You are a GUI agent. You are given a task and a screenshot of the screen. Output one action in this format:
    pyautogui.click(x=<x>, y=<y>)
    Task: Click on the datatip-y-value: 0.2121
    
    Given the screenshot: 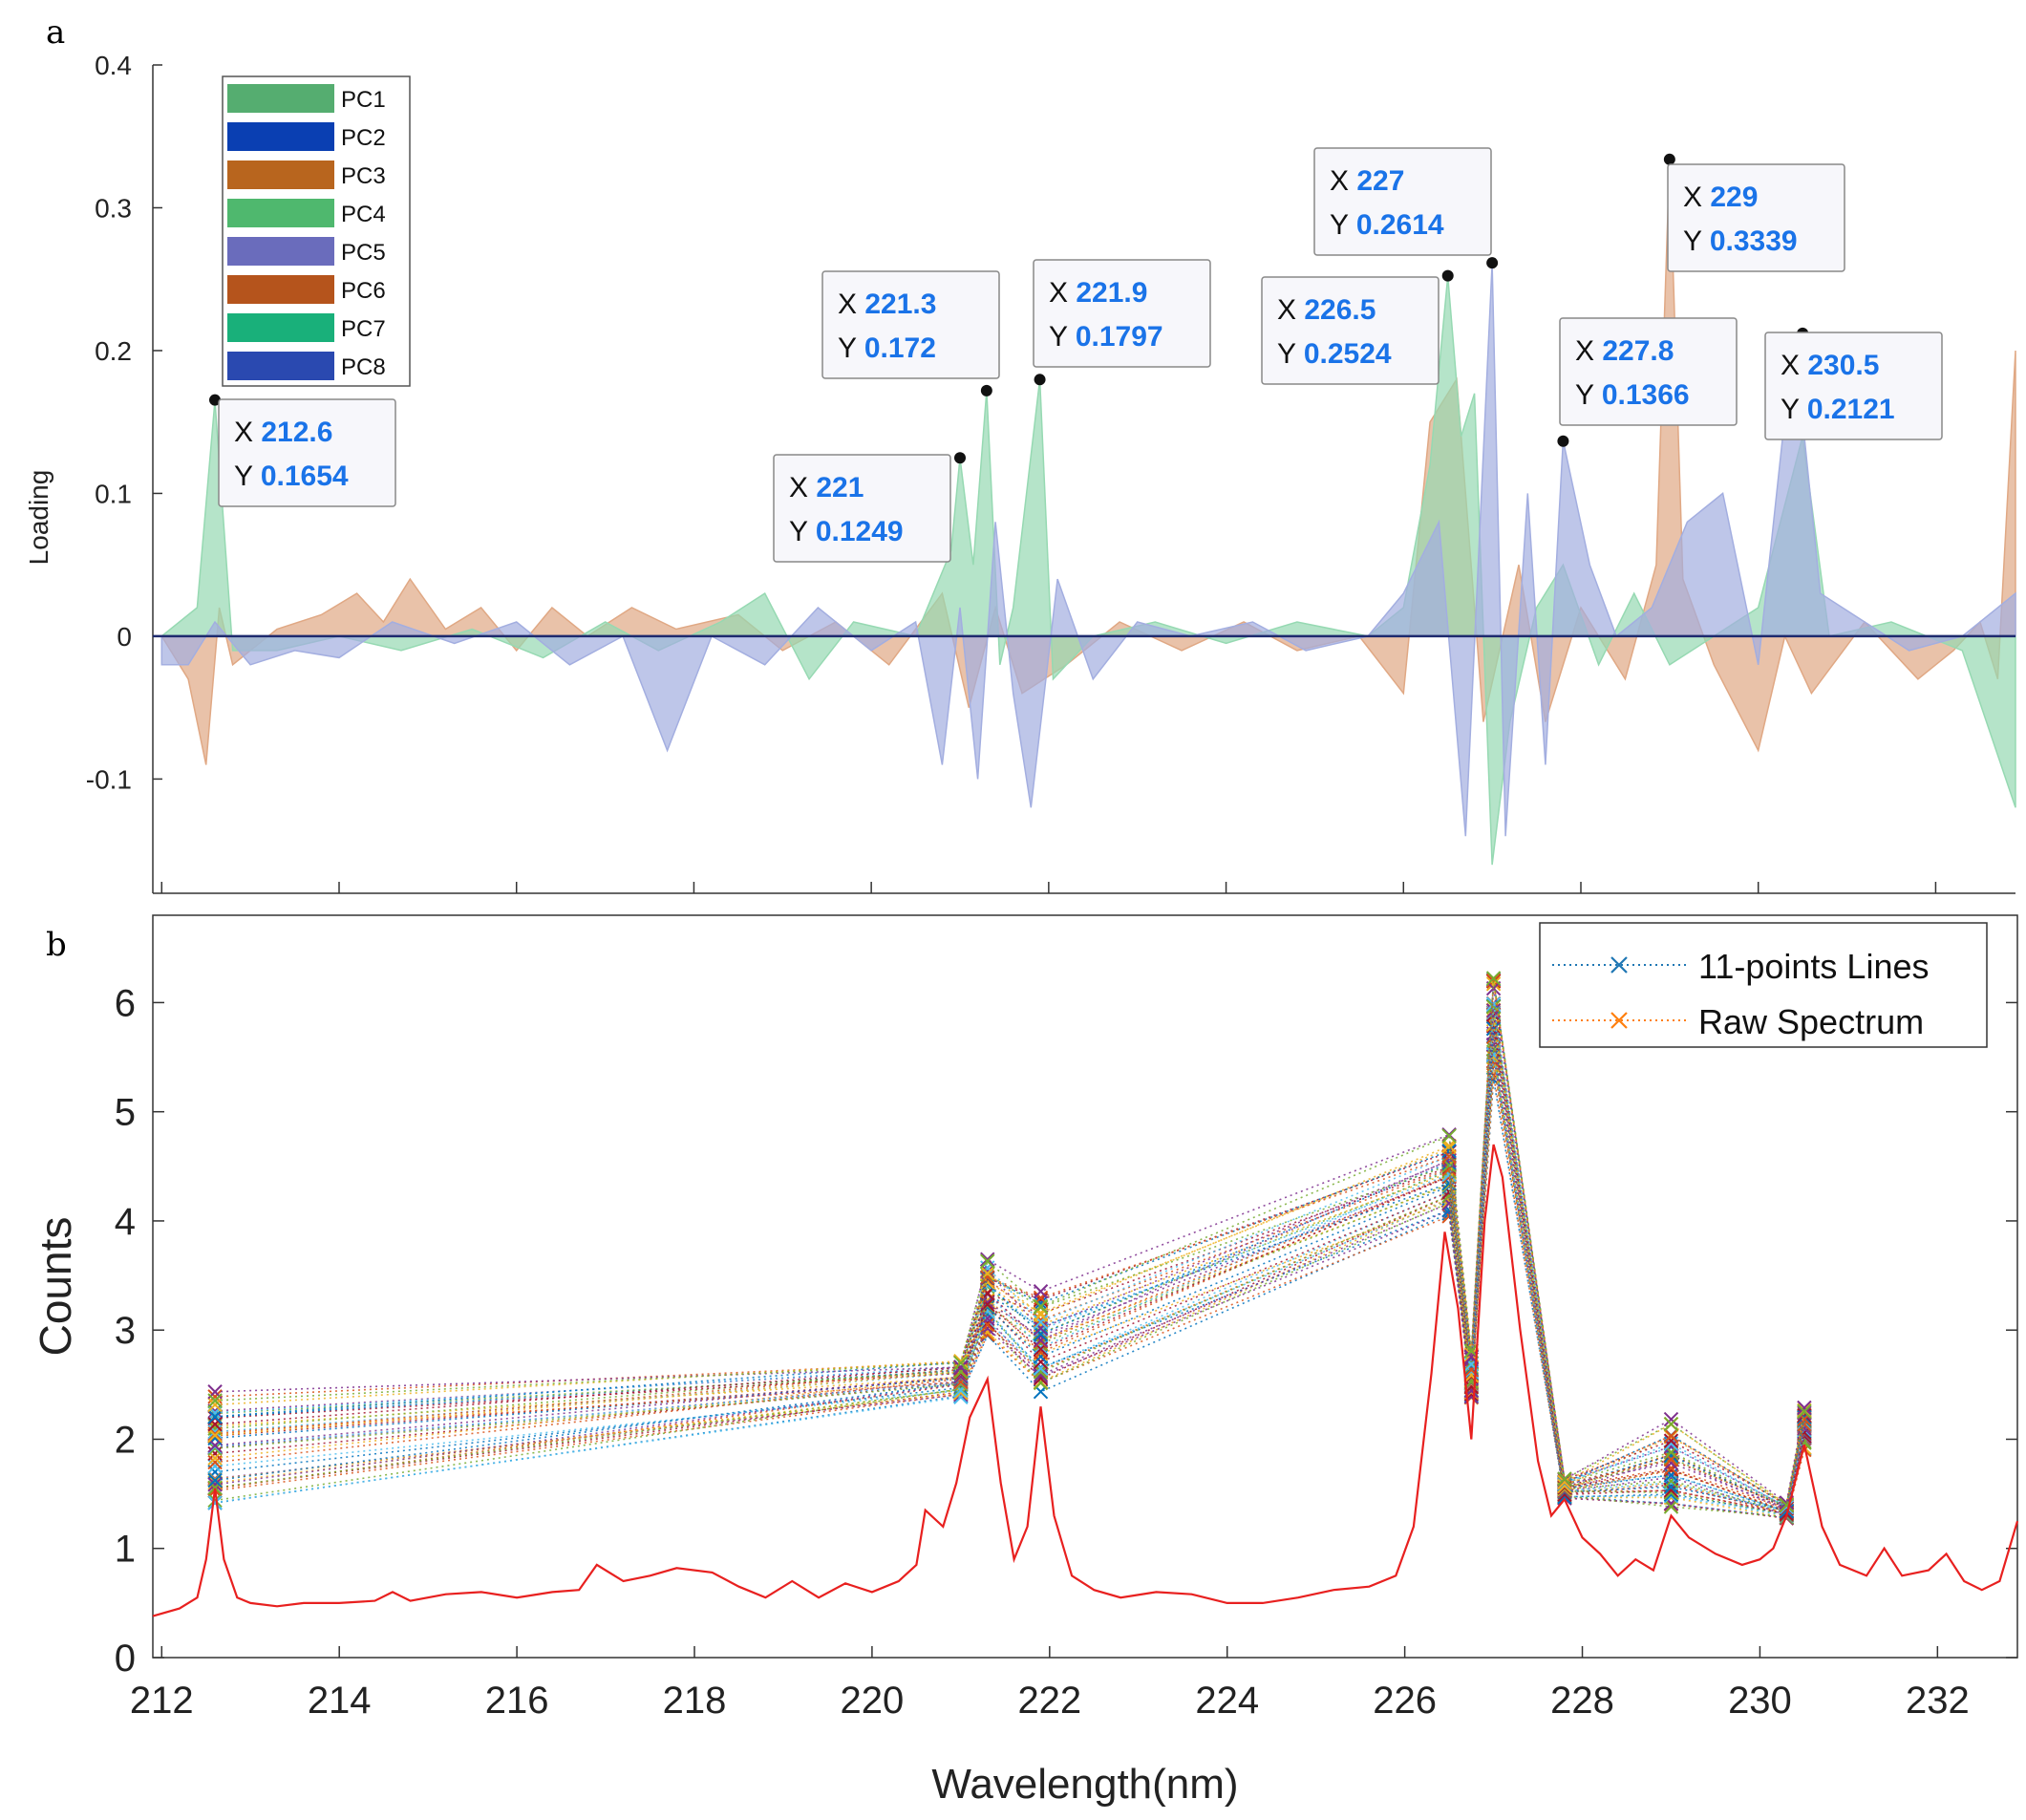 What is the action you would take?
    pyautogui.click(x=1851, y=409)
    